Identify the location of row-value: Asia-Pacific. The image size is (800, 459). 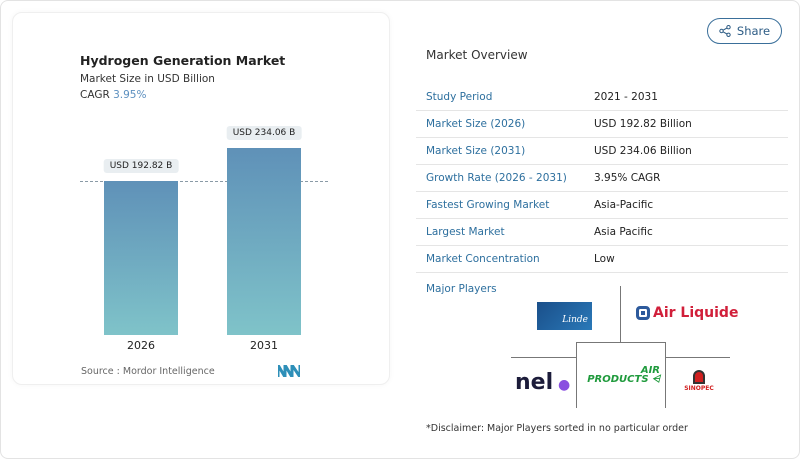
(624, 205).